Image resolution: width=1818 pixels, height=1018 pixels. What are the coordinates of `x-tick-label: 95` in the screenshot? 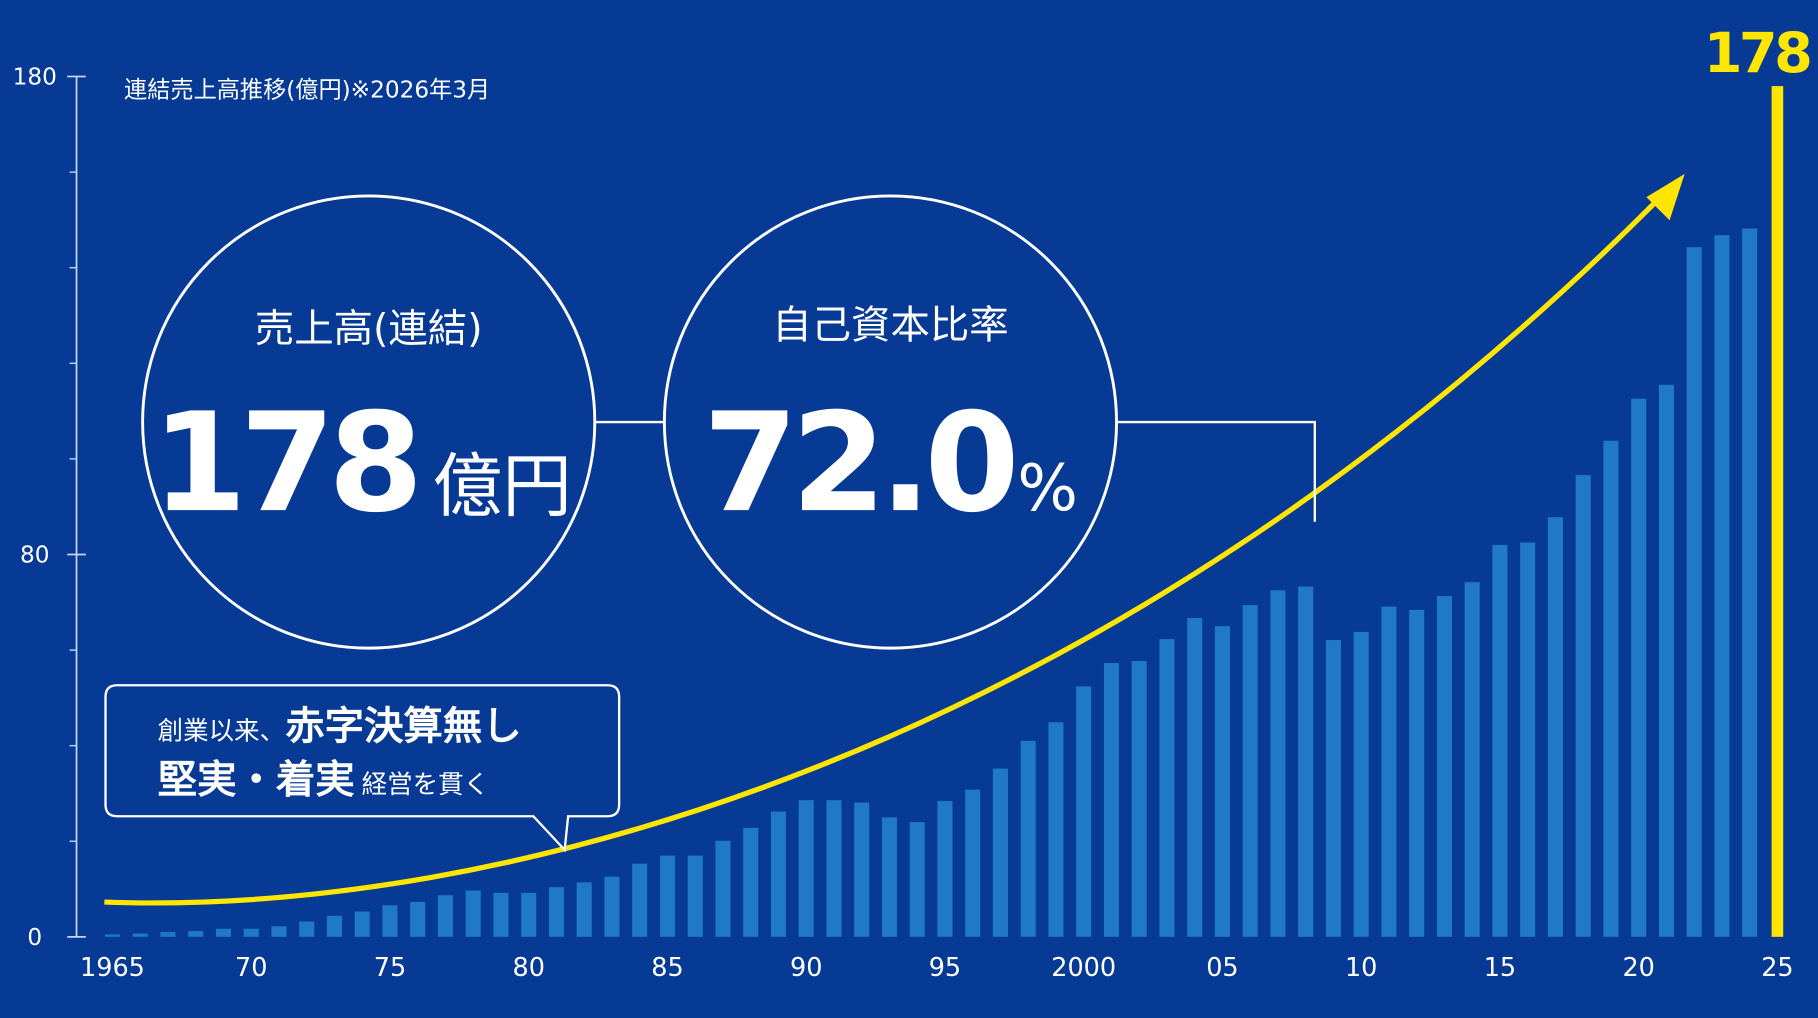 It's located at (945, 968).